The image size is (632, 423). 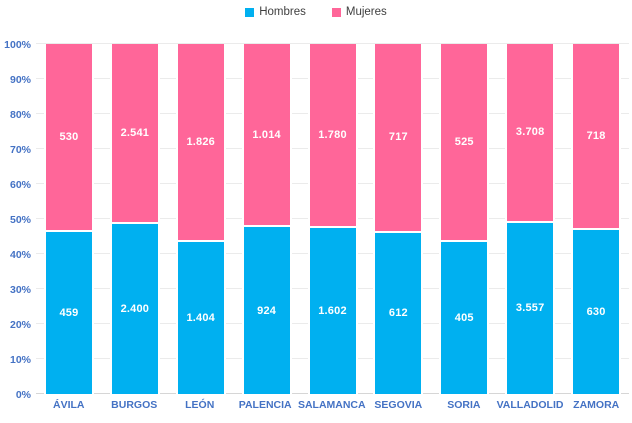 I want to click on data-label-hombres: 612, so click(x=398, y=313).